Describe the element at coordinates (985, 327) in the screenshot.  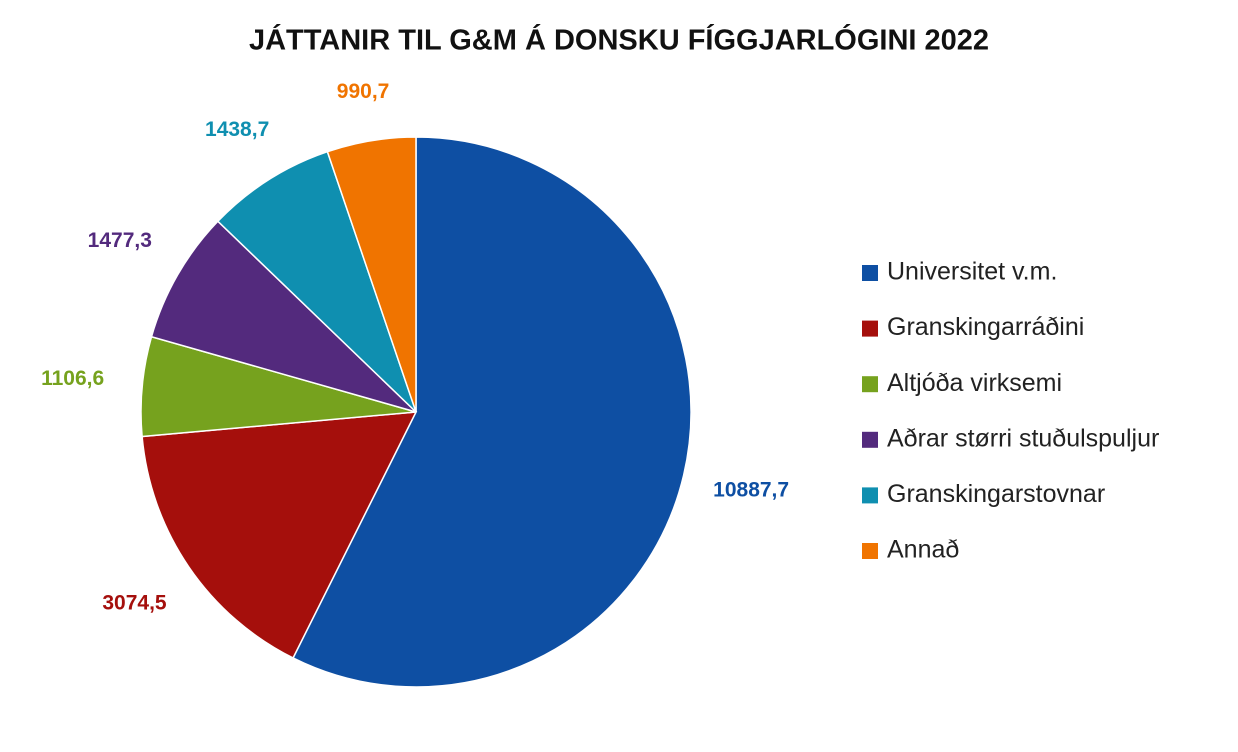
I see `legend-label: Granskingarráðini` at that location.